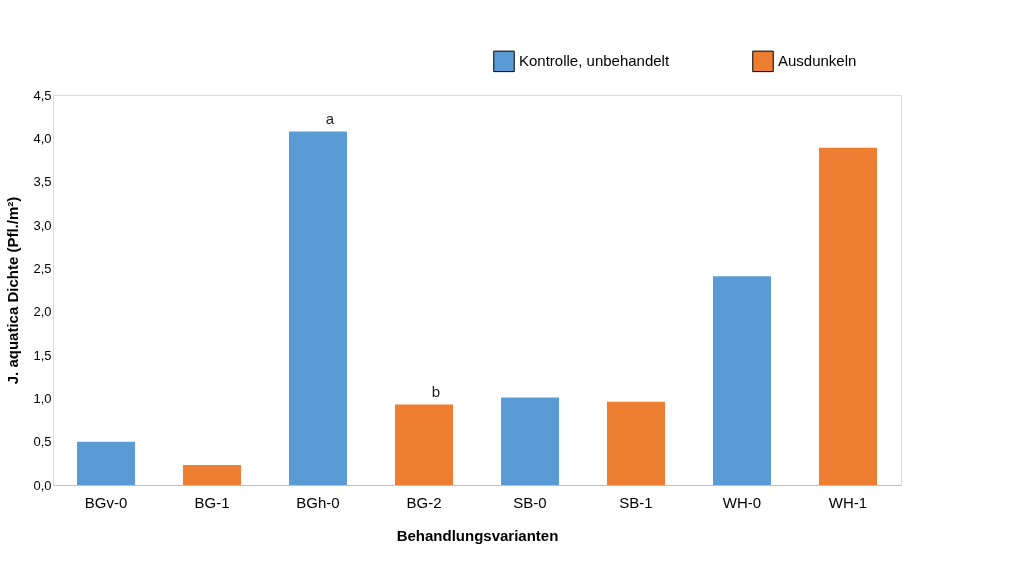  What do you see at coordinates (594, 61) in the screenshot?
I see `legend-label: Kontrolle, unbehandelt` at bounding box center [594, 61].